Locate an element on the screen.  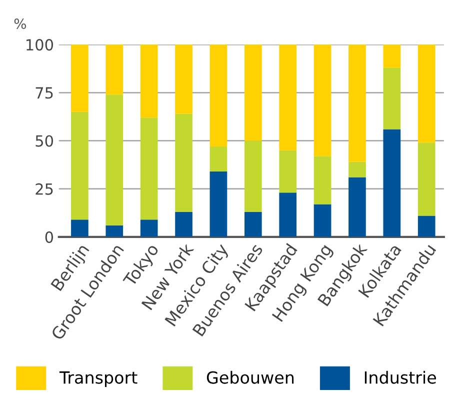
y-tick-label: 50 is located at coordinates (45, 141).